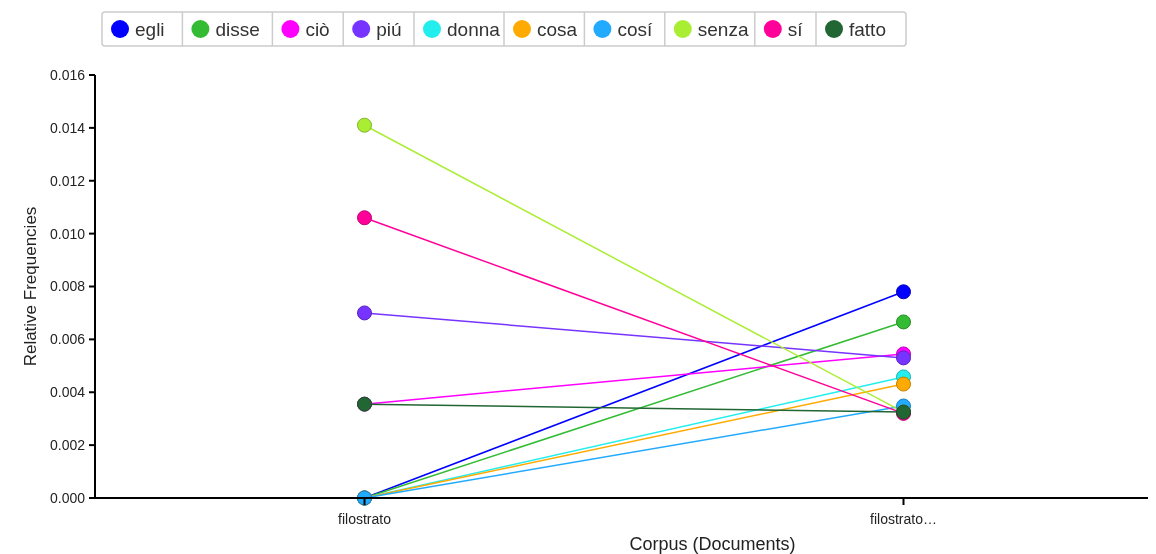  Describe the element at coordinates (67, 286) in the screenshot. I see `y-tick-label: 0.008` at that location.